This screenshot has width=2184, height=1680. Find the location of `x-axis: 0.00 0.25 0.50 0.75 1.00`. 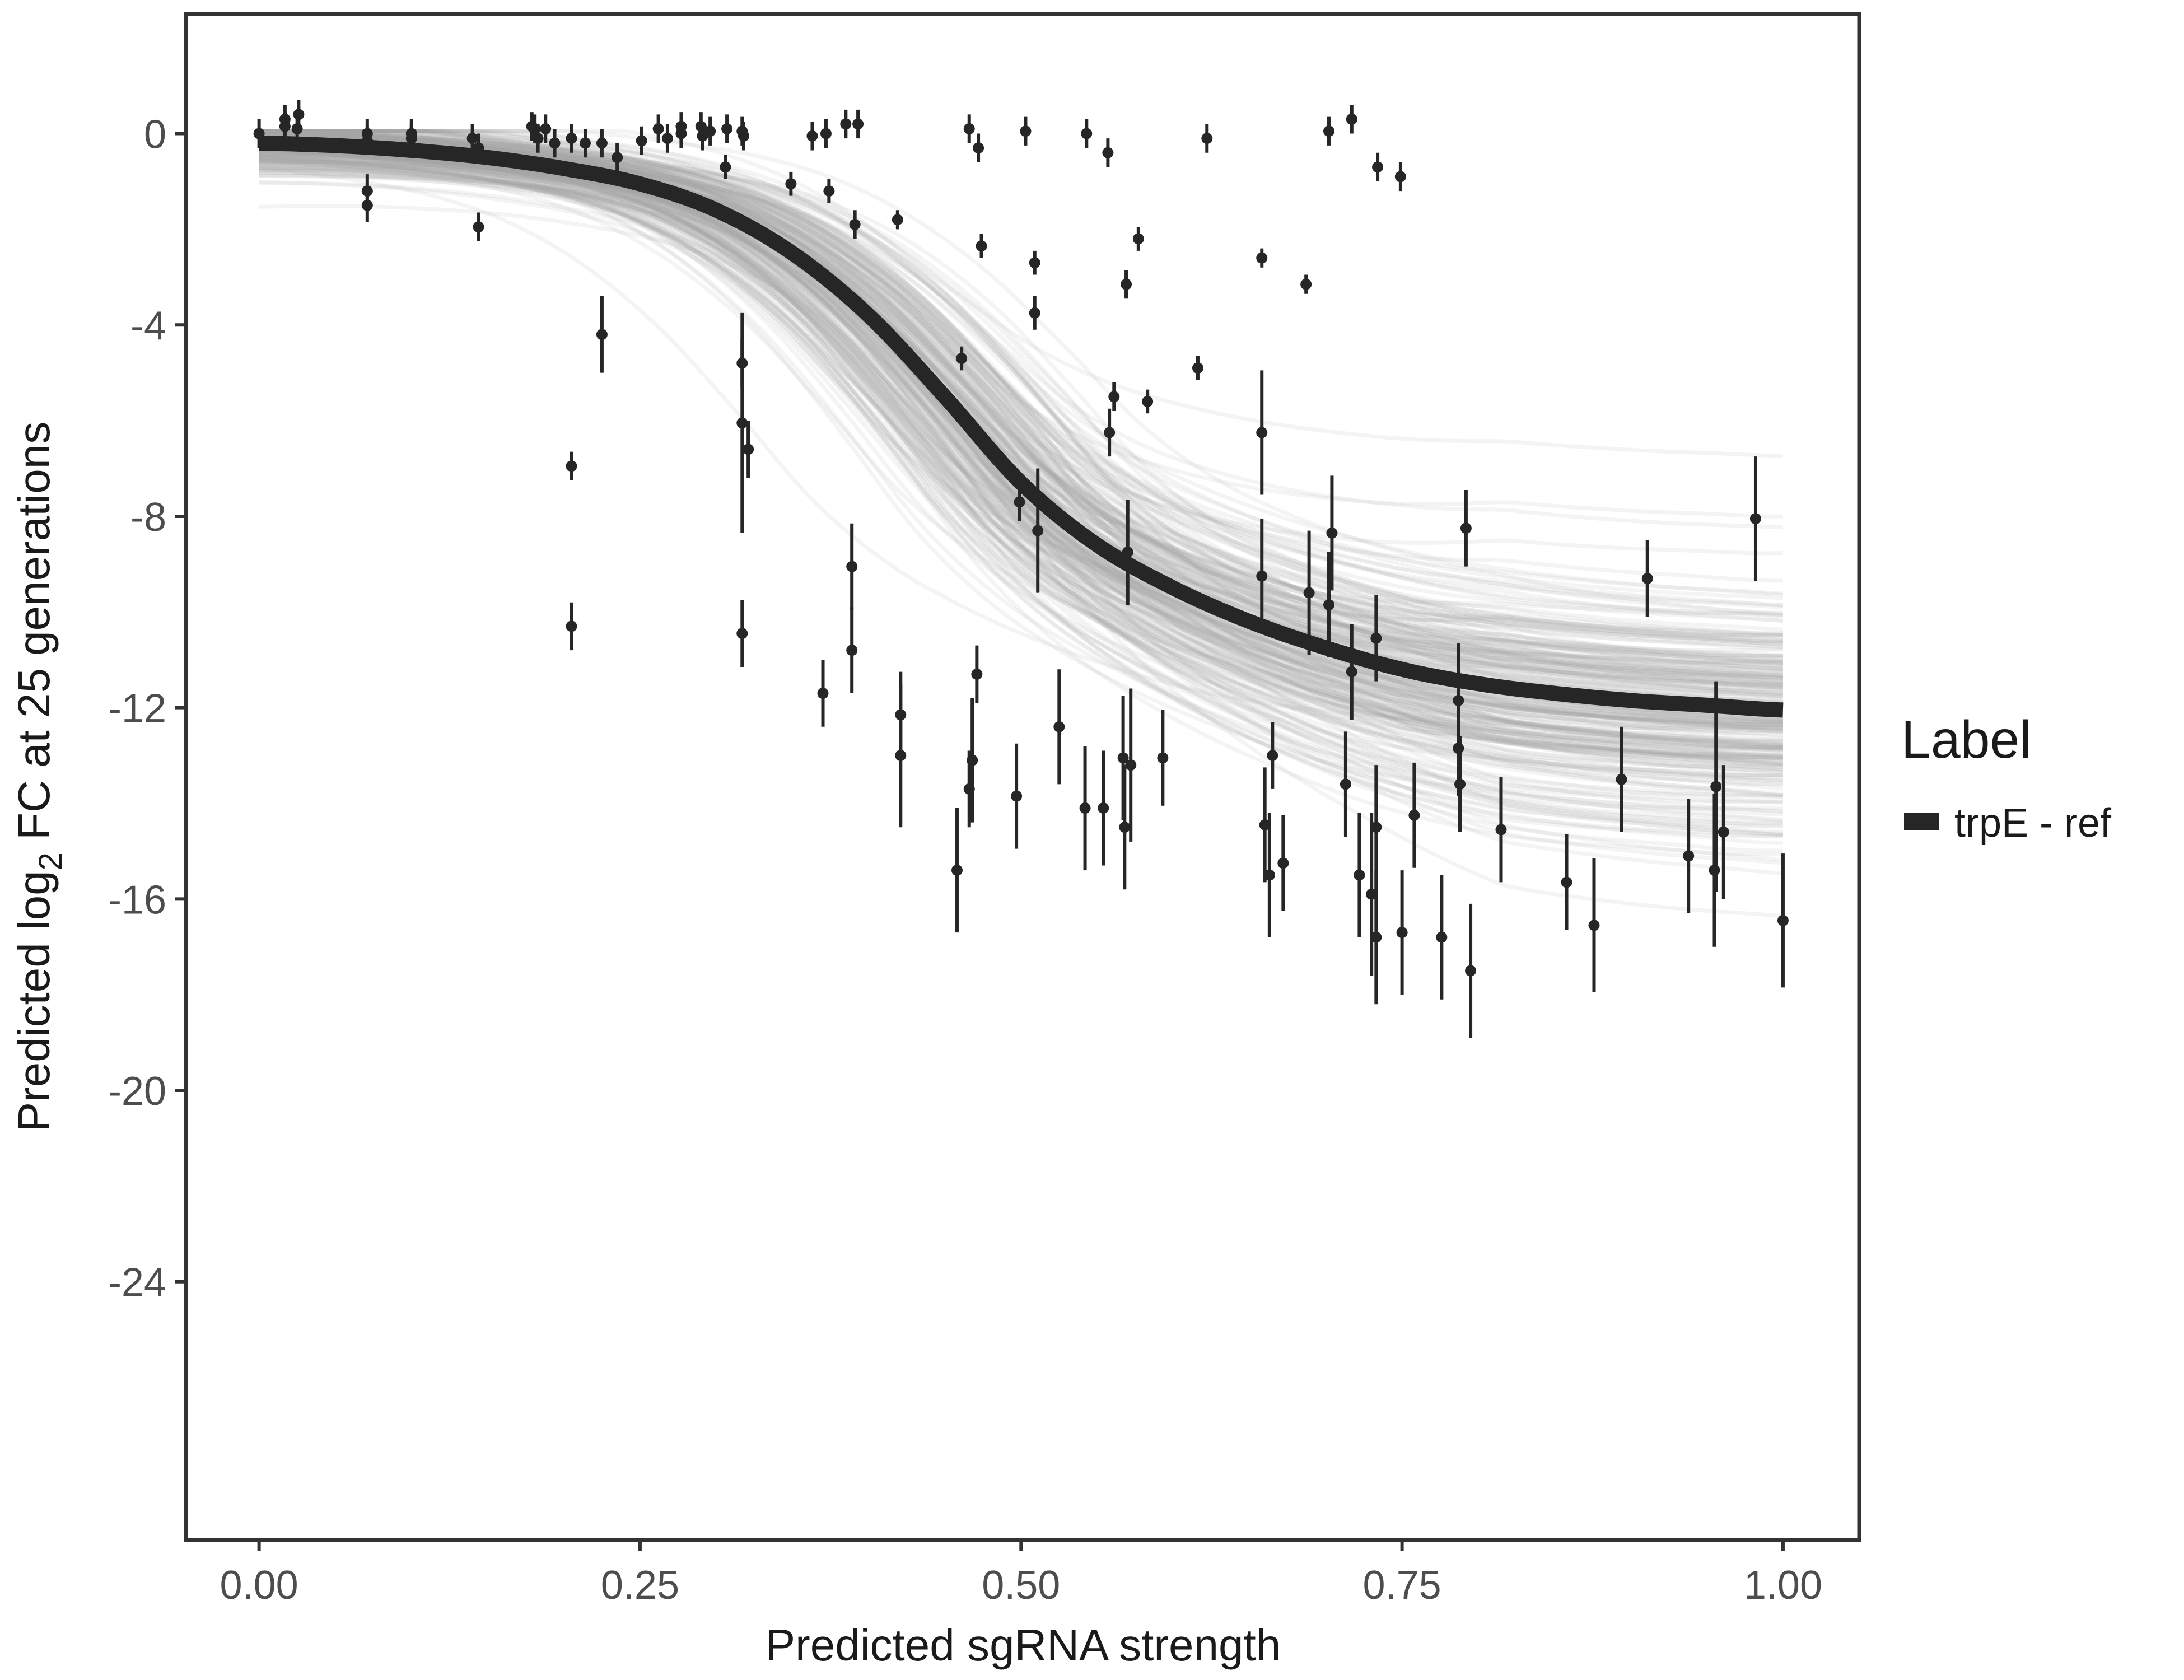

x-axis: 0.00 0.25 0.50 0.75 1.00 is located at coordinates (1021, 1574).